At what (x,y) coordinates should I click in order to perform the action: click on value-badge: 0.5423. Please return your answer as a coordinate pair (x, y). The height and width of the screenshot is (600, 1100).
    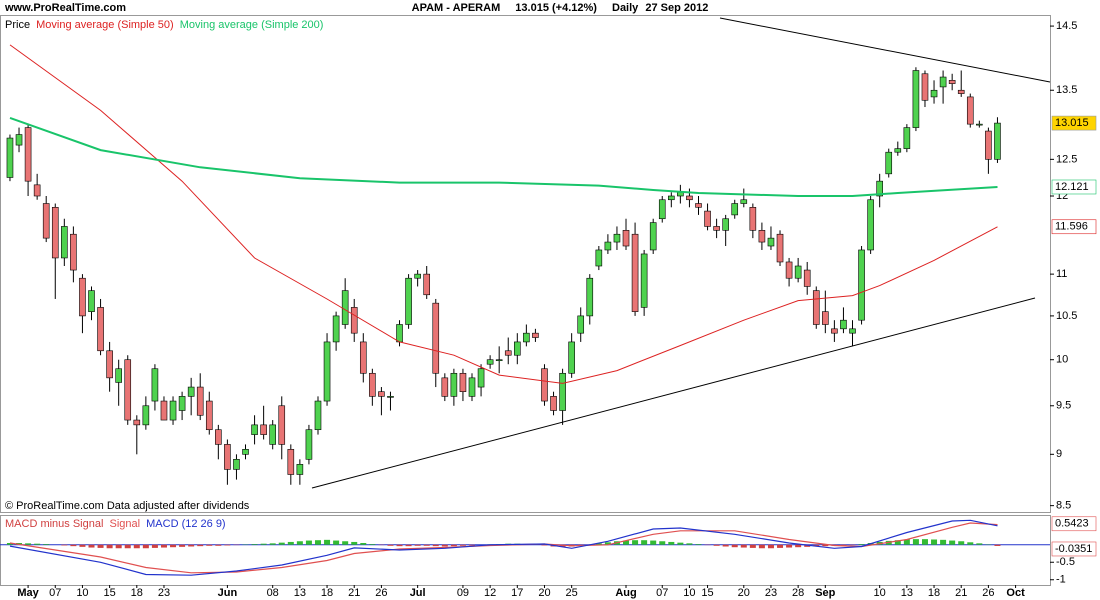
    Looking at the image, I should click on (1072, 524).